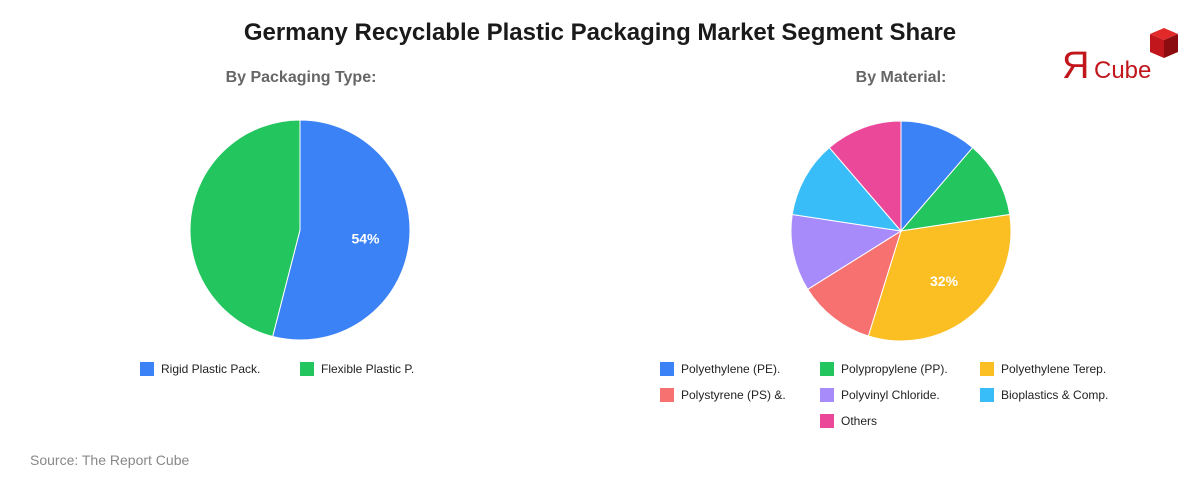 The height and width of the screenshot is (480, 1200). What do you see at coordinates (1122, 70) in the screenshot?
I see `logo-text: Cube` at bounding box center [1122, 70].